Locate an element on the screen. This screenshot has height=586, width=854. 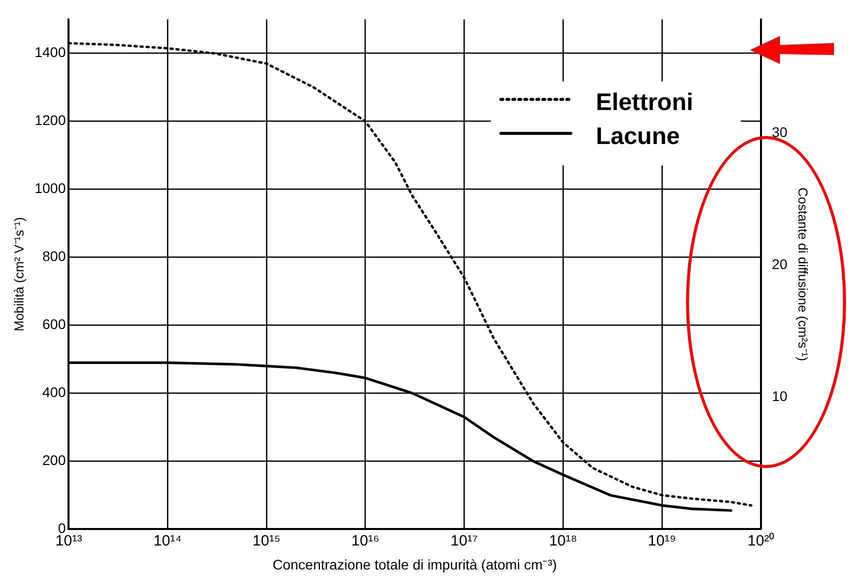
x-tick-label: 10¹⁷ is located at coordinates (464, 541).